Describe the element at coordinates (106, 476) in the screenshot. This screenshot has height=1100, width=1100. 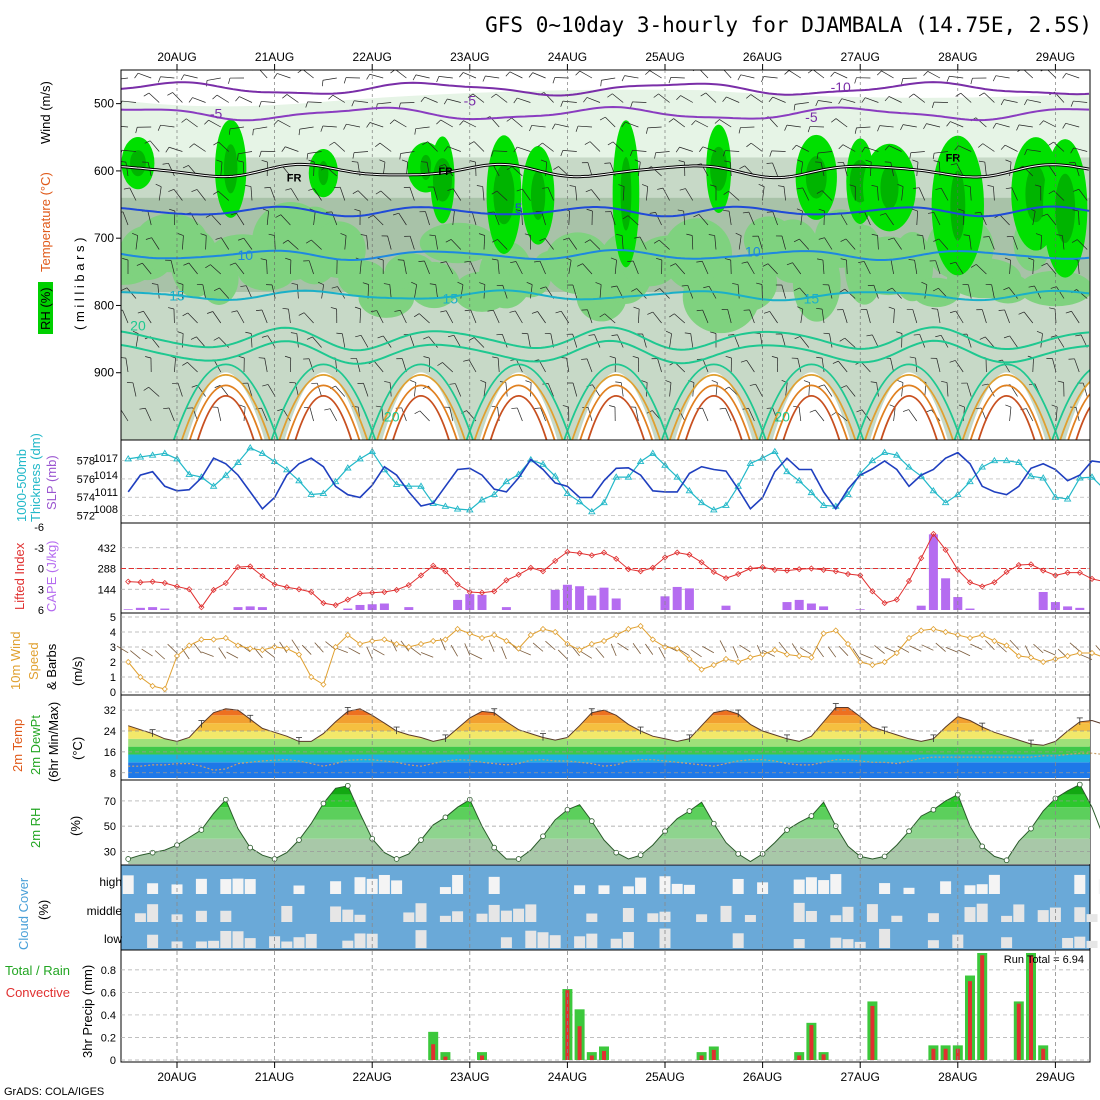
I see `slp-tick-1014: 1014` at that location.